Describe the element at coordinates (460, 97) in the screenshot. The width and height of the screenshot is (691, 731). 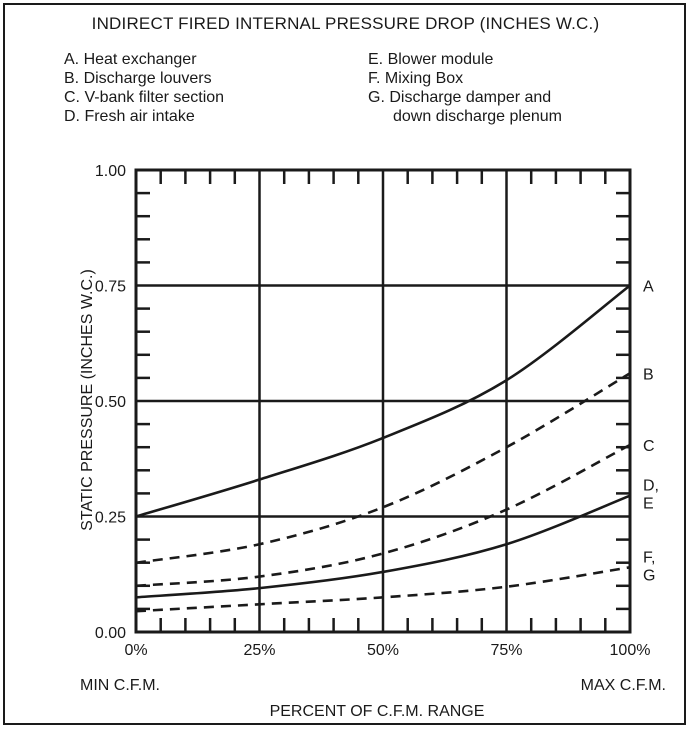
I see `legend-item-g: G. Discharge damper and` at that location.